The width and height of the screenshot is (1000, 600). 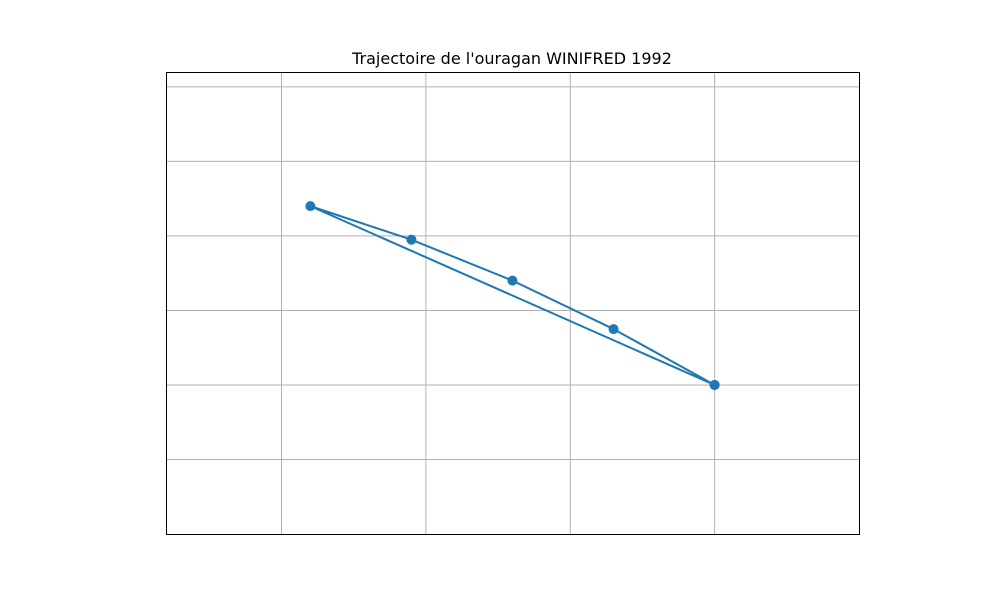 I want to click on track-series, so click(x=512, y=295).